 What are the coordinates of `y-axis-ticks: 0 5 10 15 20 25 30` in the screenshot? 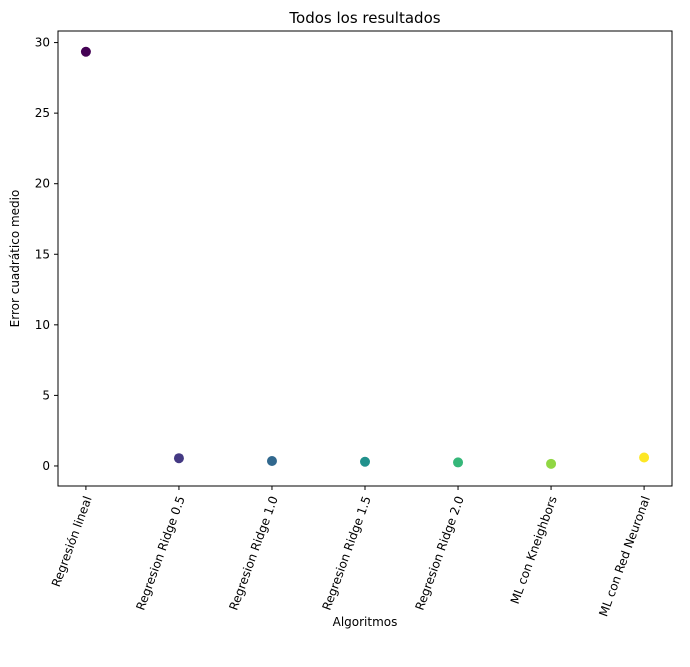 It's located at (46, 254).